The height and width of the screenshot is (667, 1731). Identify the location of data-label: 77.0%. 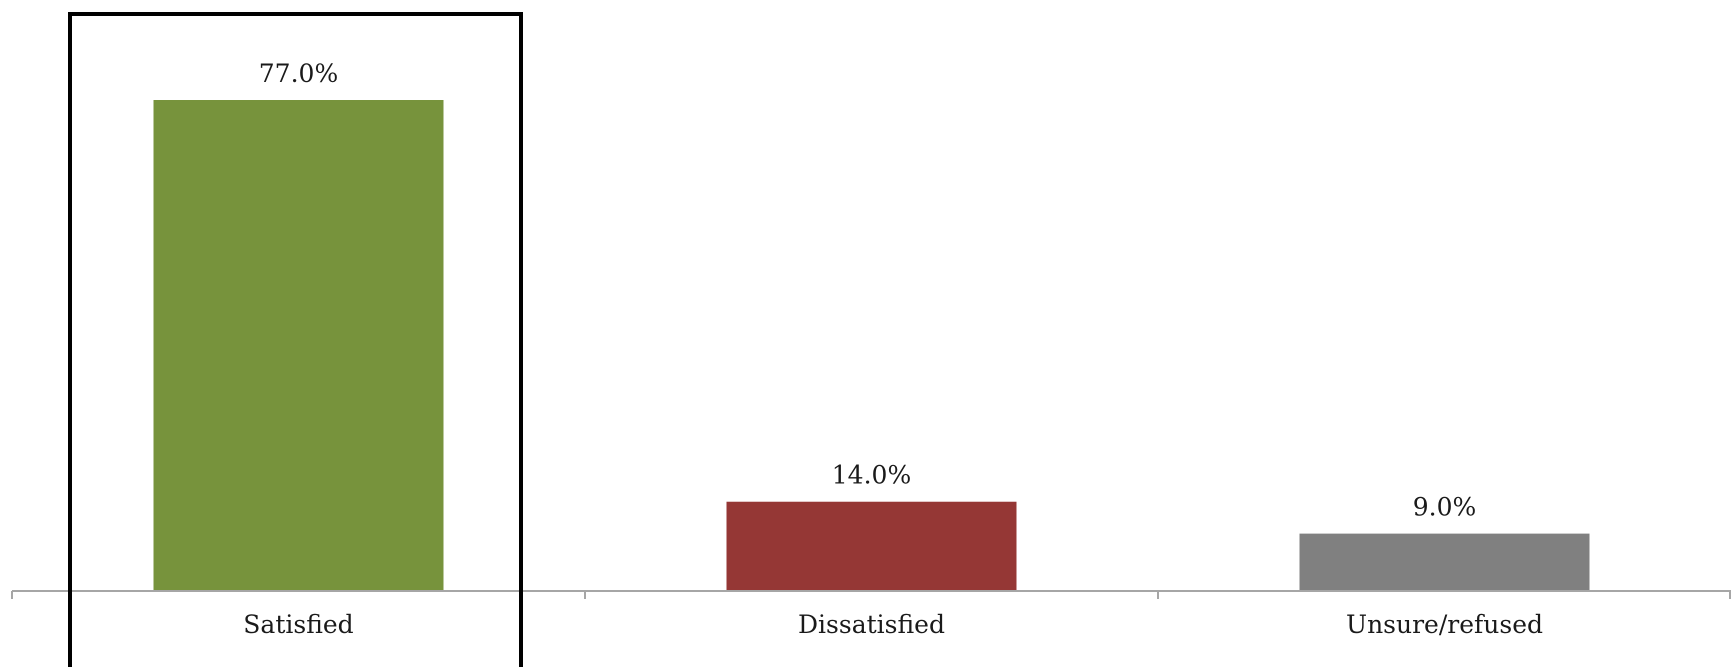
(298, 73).